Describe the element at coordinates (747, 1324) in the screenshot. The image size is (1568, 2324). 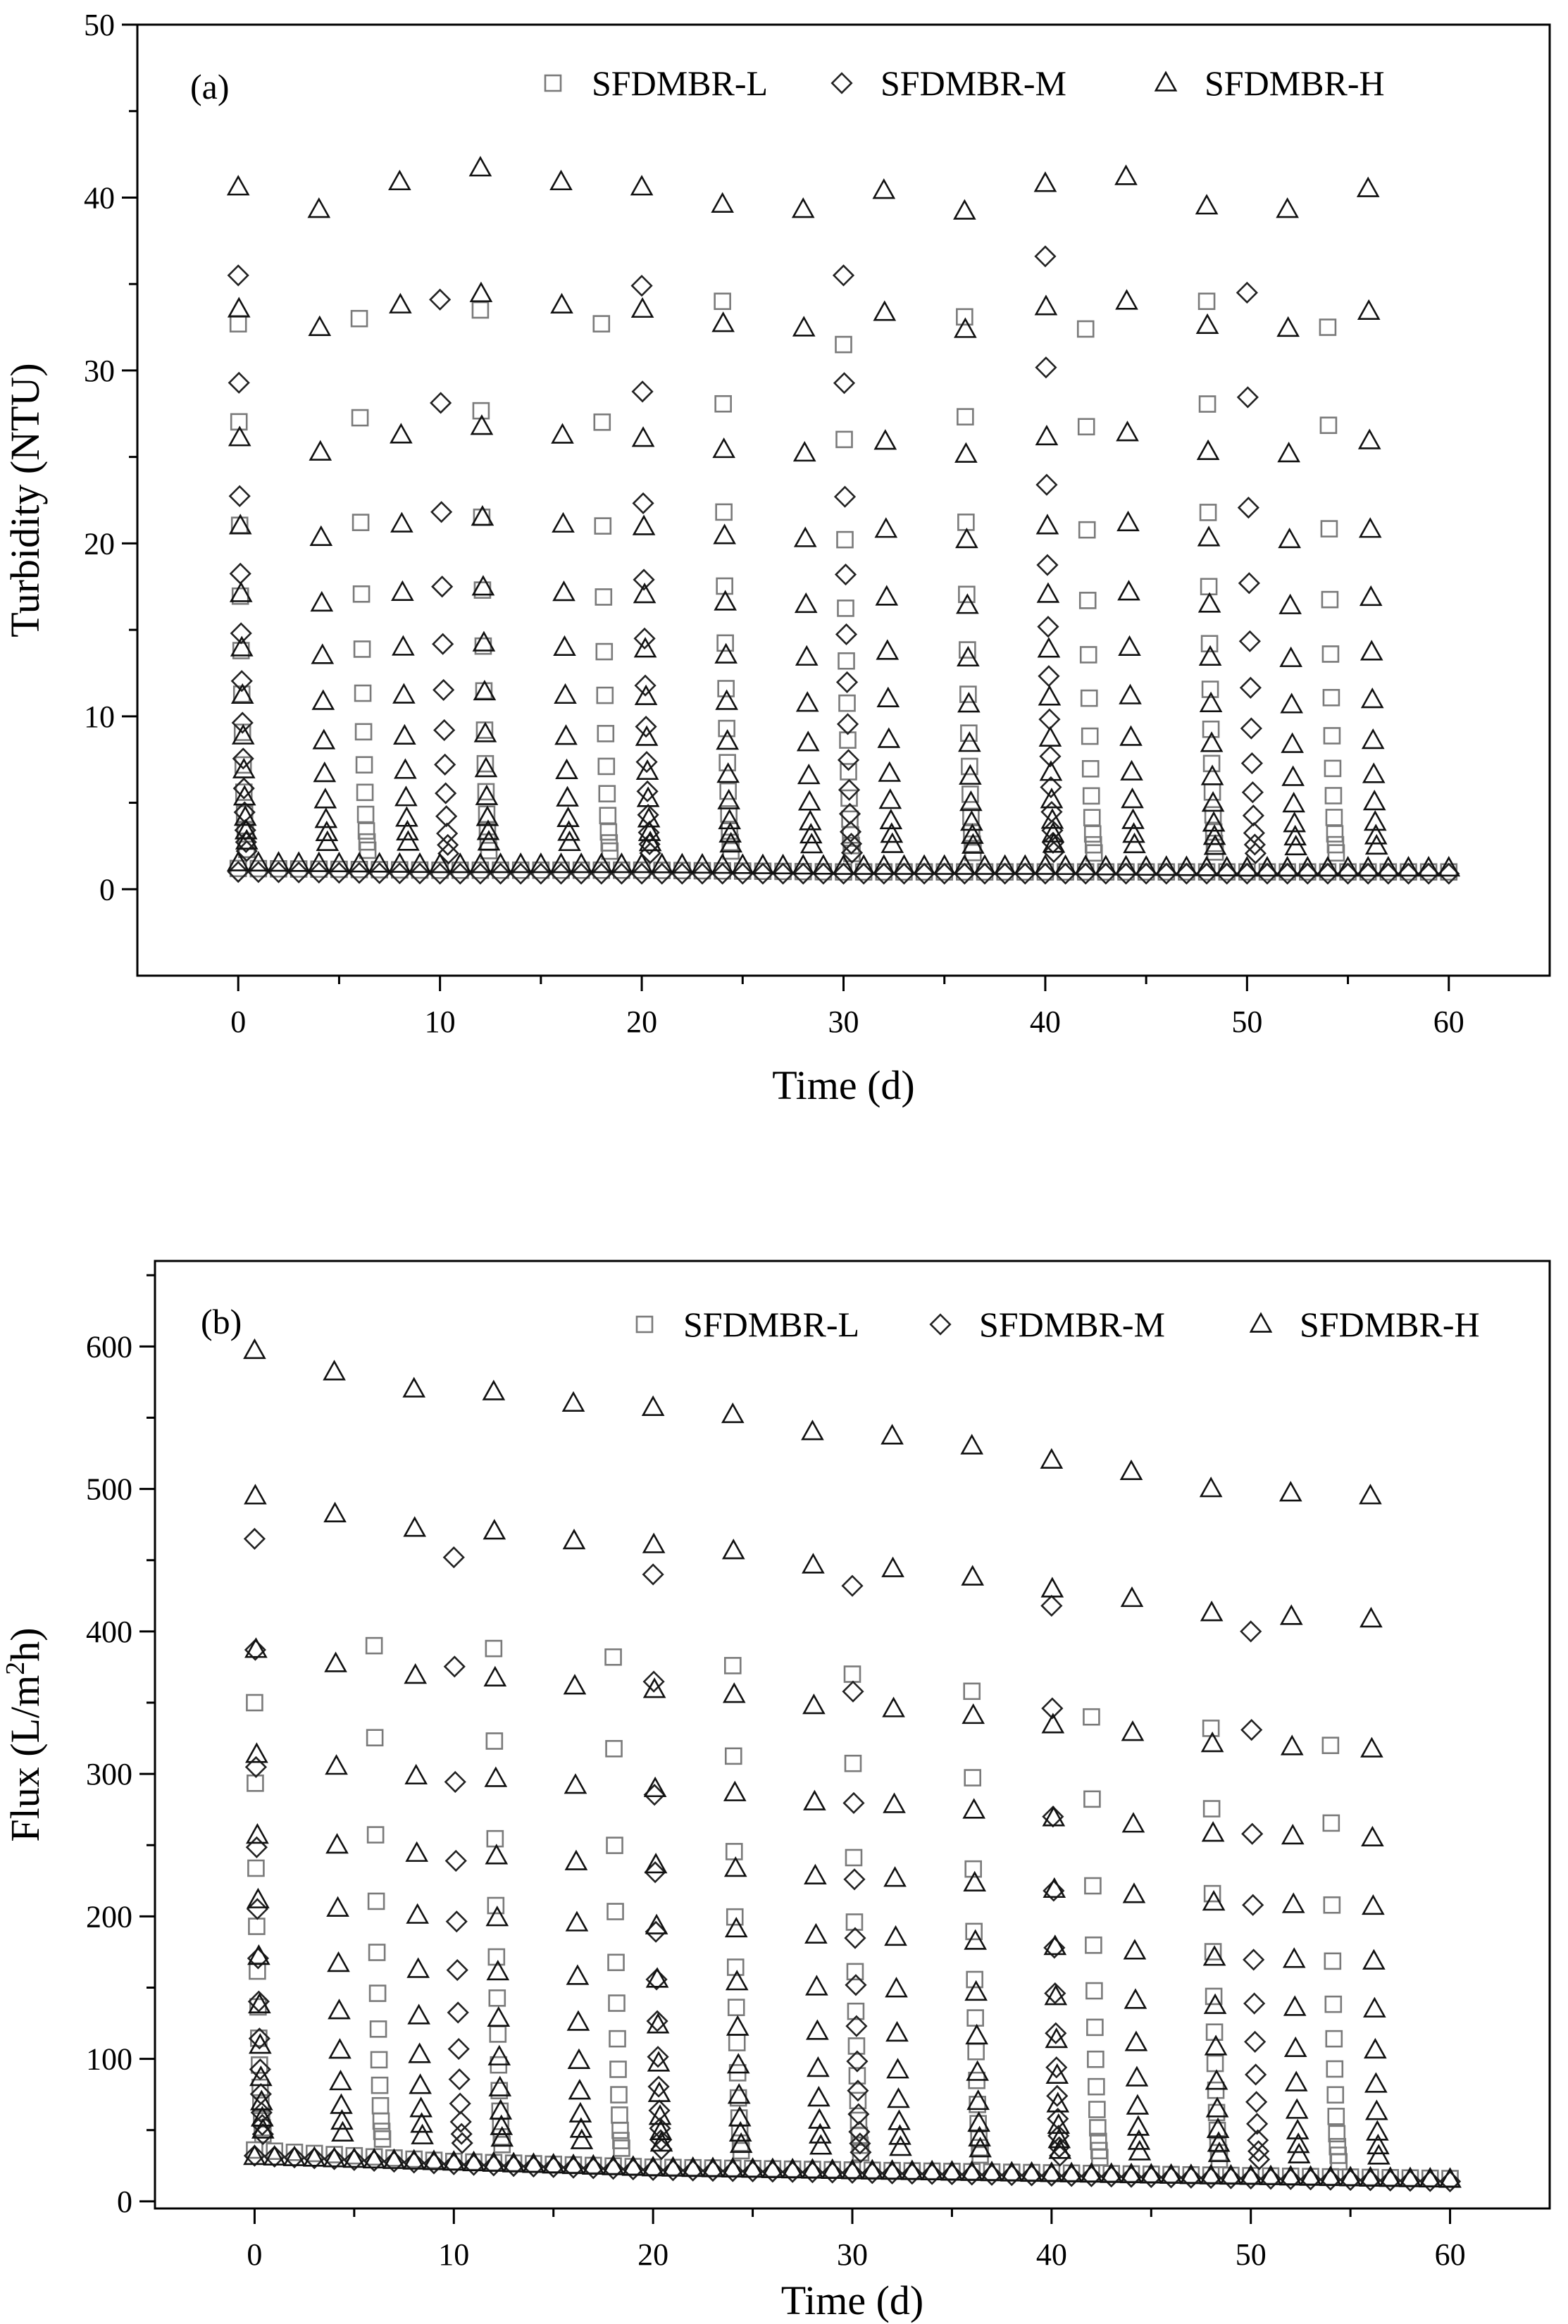
I see `legend-item-sfdmbr-l: SFDMBR-L` at that location.